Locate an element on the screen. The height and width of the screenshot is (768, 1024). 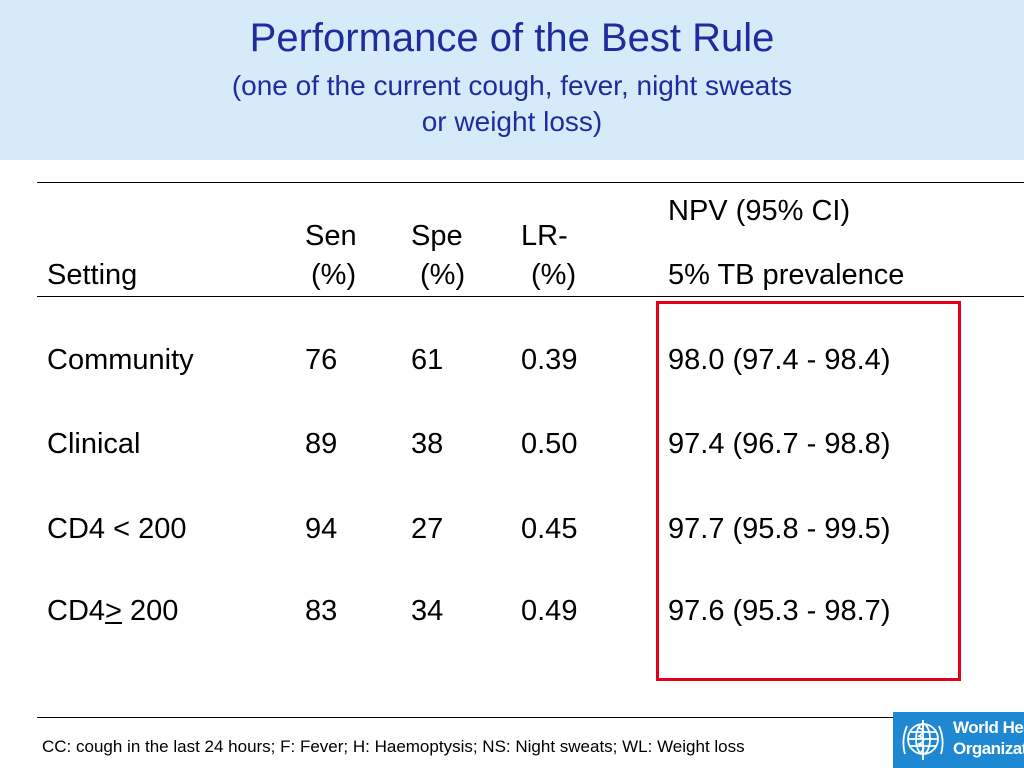
table-top-rule is located at coordinates (530, 182).